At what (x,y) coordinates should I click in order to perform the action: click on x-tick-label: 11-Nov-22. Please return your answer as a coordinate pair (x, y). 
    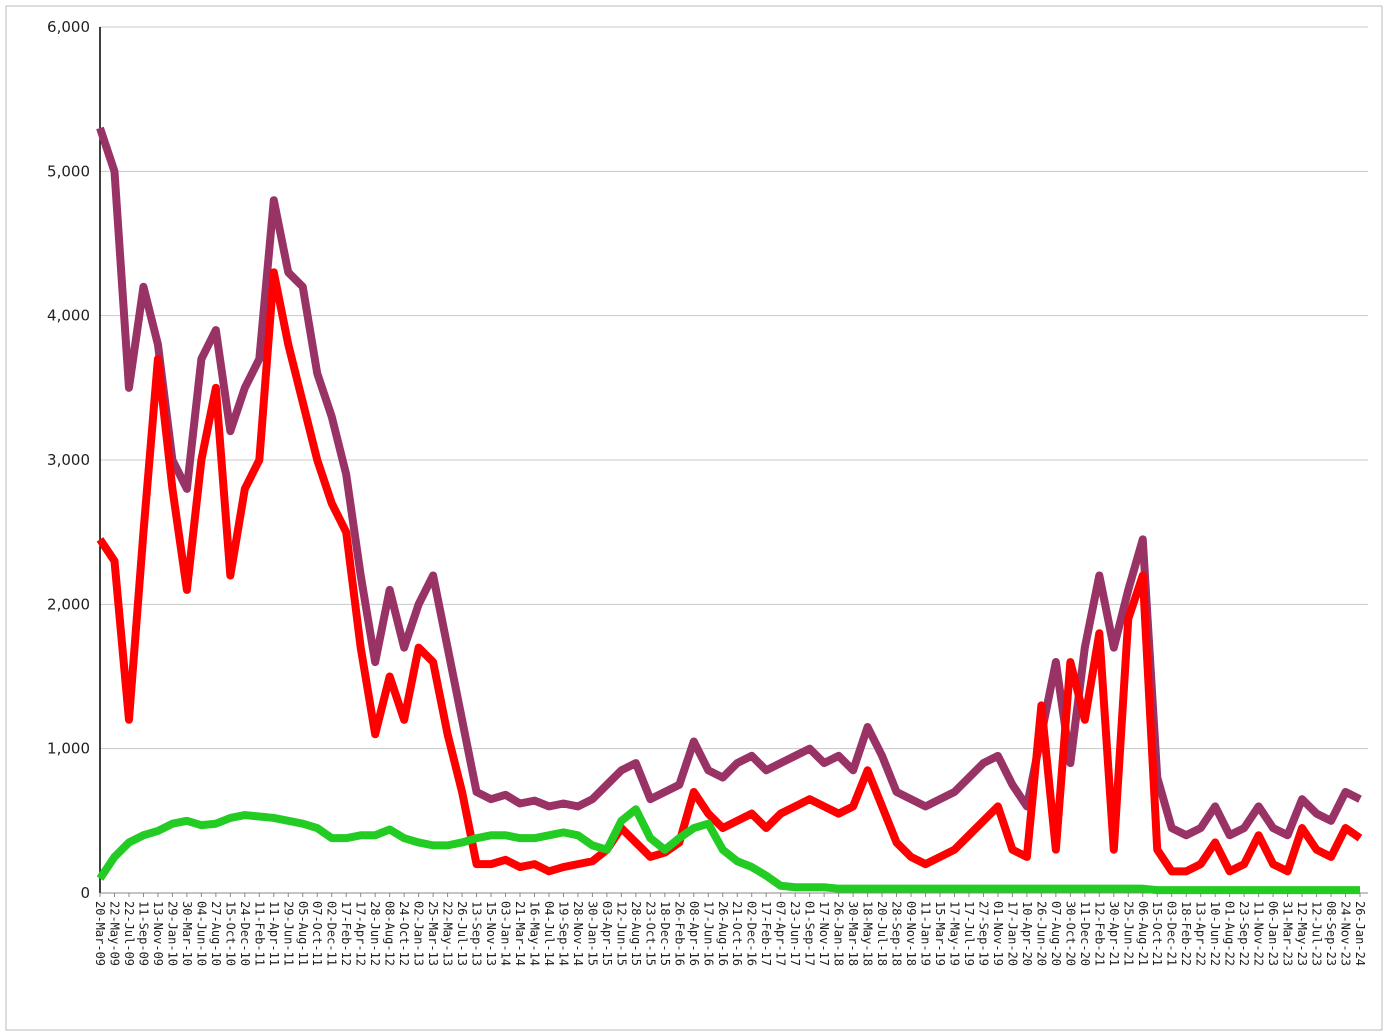
    Looking at the image, I should click on (1259, 933).